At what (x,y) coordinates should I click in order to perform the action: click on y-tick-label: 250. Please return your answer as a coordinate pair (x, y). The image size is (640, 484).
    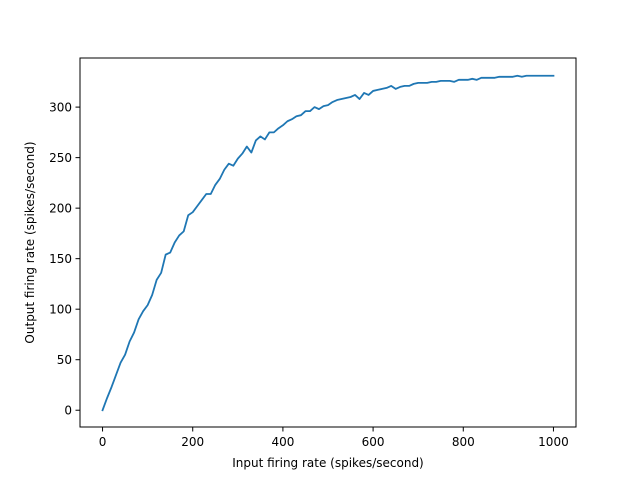
    Looking at the image, I should click on (60, 158).